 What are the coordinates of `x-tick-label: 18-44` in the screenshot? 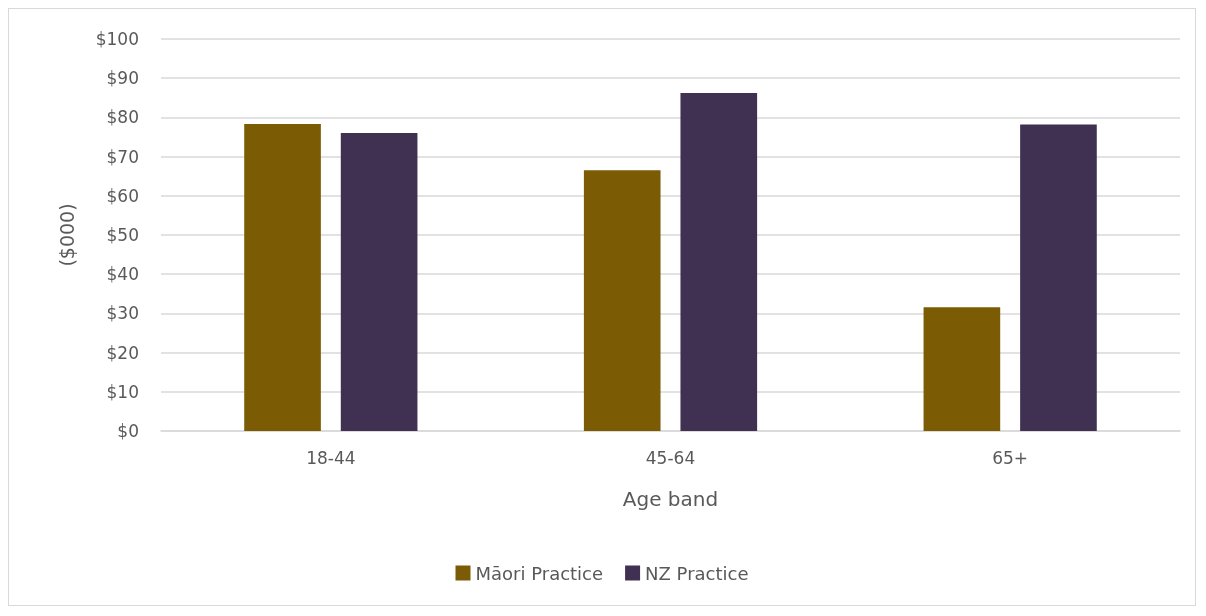 It's located at (331, 457).